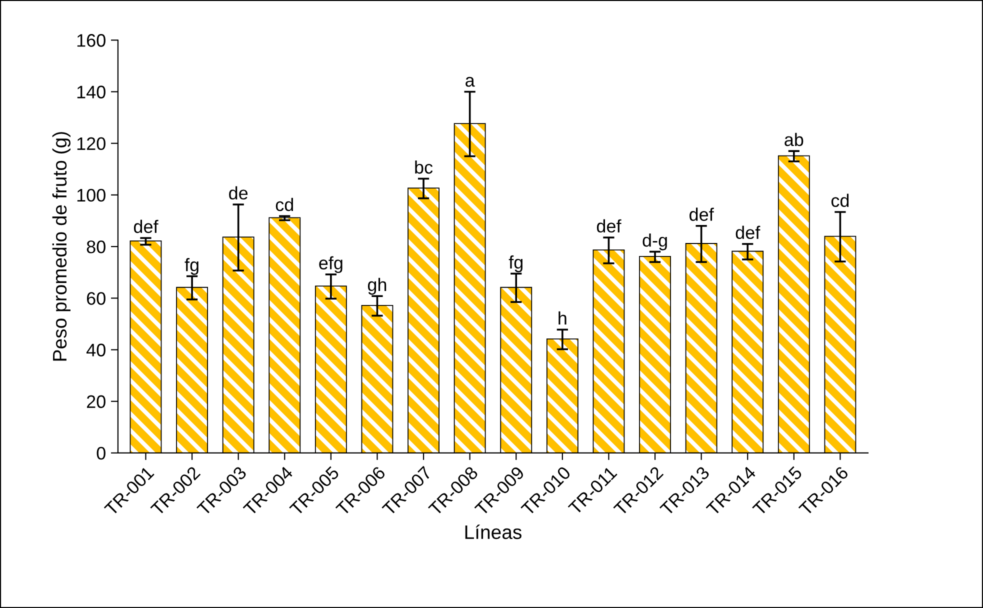 This screenshot has height=608, width=983. Describe the element at coordinates (470, 81) in the screenshot. I see `annotation: a` at that location.